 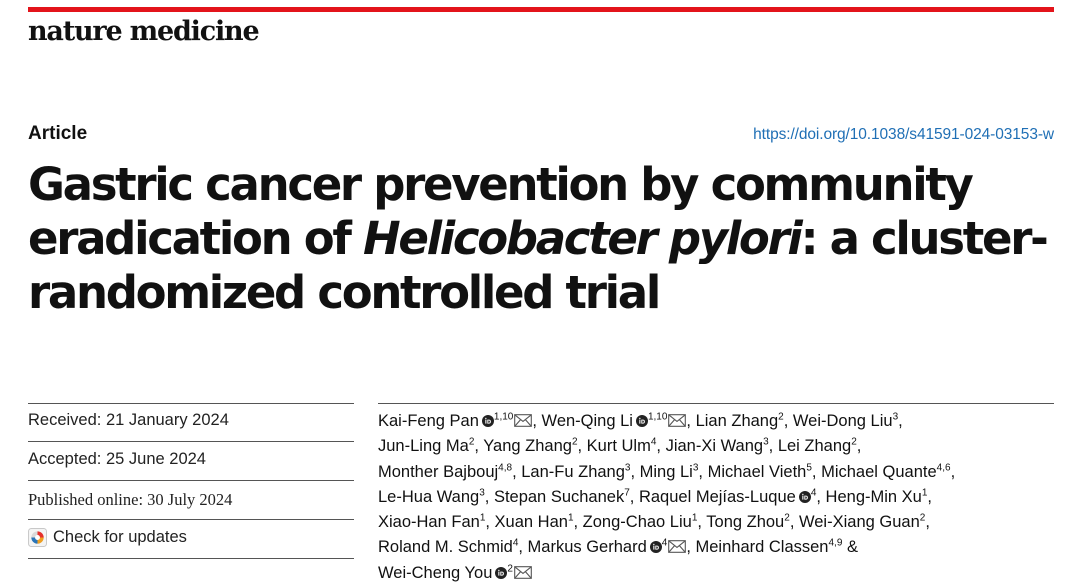 I want to click on author-entry: Kai-Feng Pan 1,10, so click(x=455, y=420).